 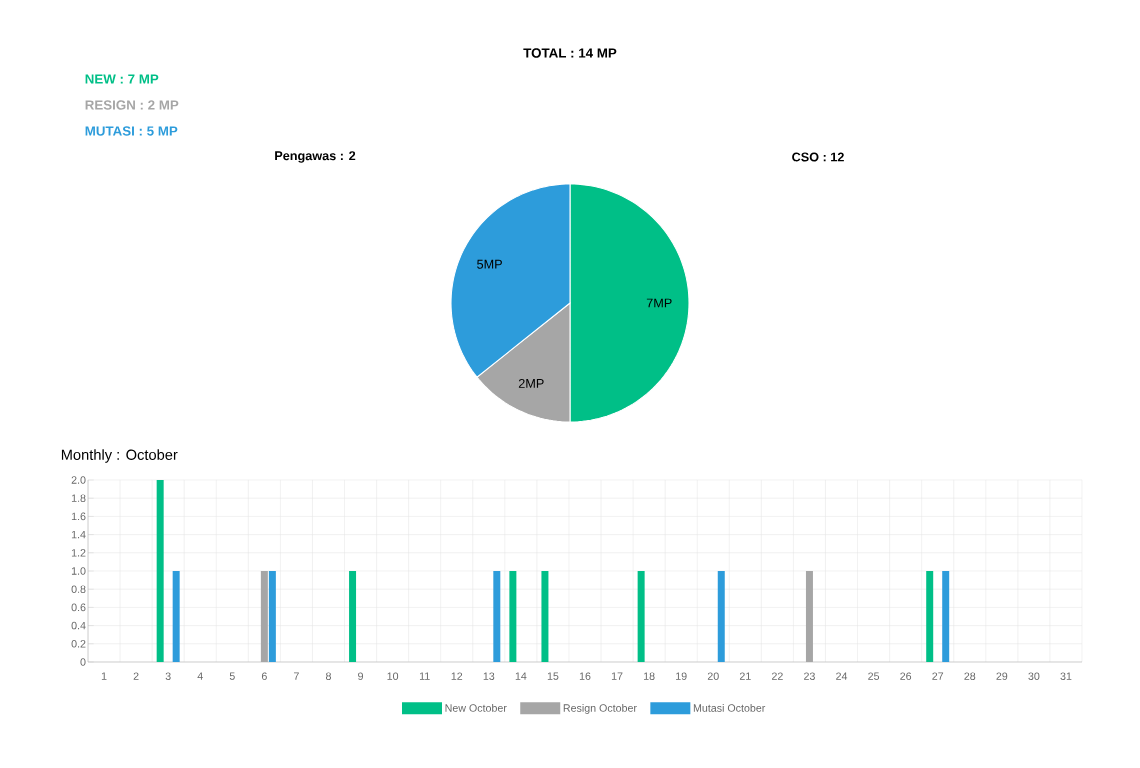 What do you see at coordinates (328, 676) in the screenshot?
I see `x-tick-label: 8` at bounding box center [328, 676].